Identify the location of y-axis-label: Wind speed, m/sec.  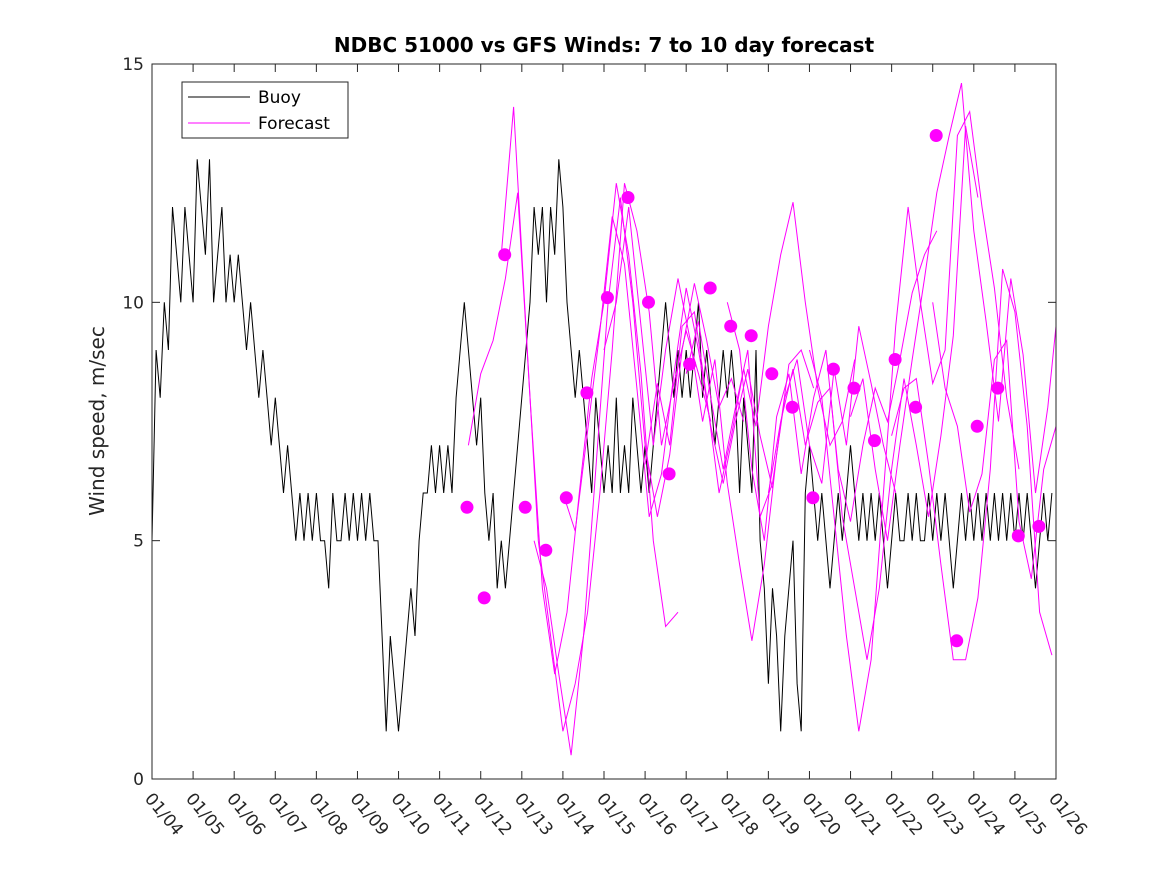
(97, 421).